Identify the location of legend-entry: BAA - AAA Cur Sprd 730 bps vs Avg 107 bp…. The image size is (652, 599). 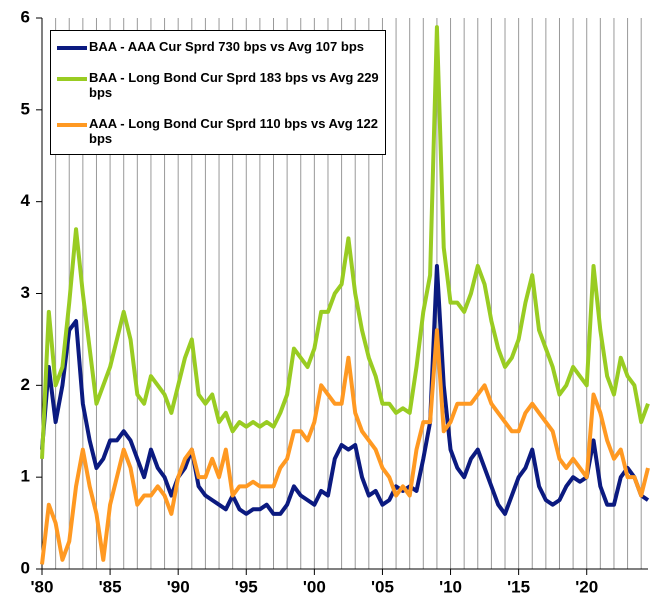
(218, 46).